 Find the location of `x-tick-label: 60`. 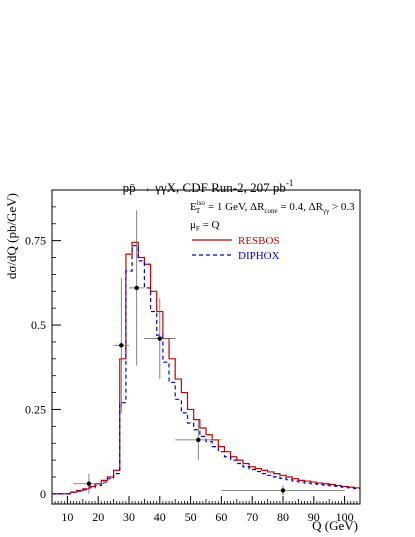

x-tick-label: 60 is located at coordinates (221, 517).